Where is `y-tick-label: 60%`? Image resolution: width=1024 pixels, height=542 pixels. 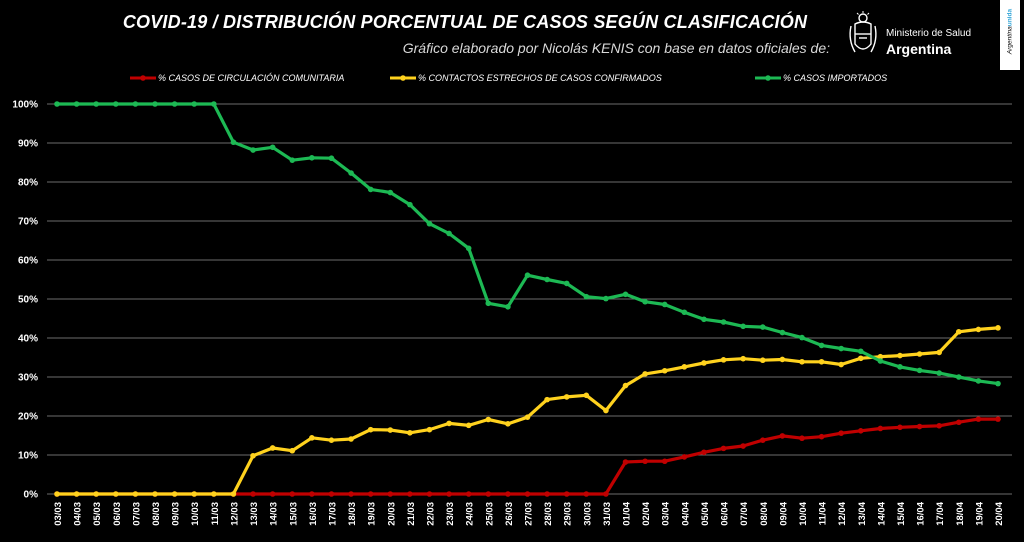 y-tick-label: 60% is located at coordinates (28, 261).